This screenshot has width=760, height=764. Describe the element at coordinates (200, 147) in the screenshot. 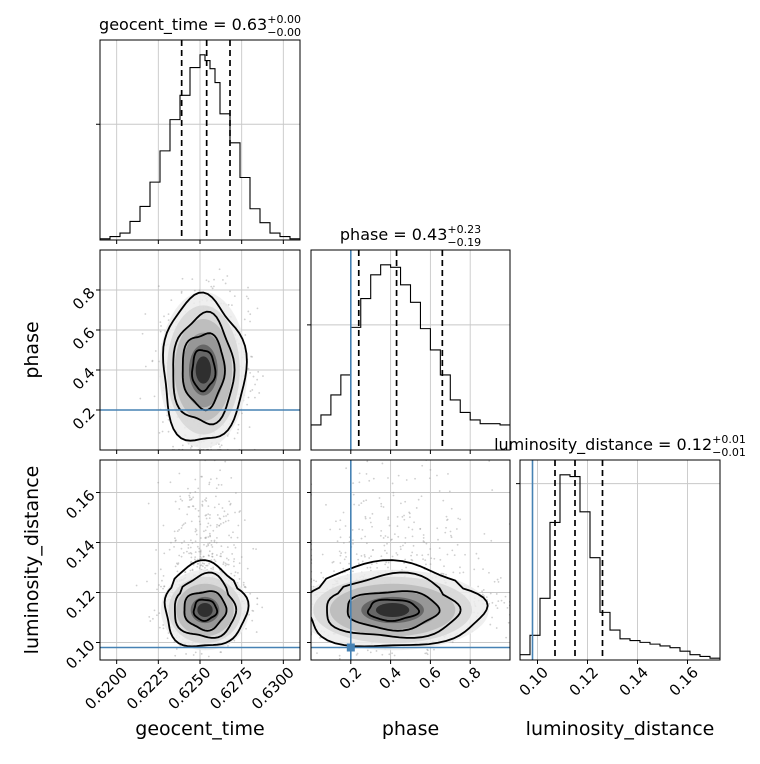

I see `histogram-geocent_time` at that location.